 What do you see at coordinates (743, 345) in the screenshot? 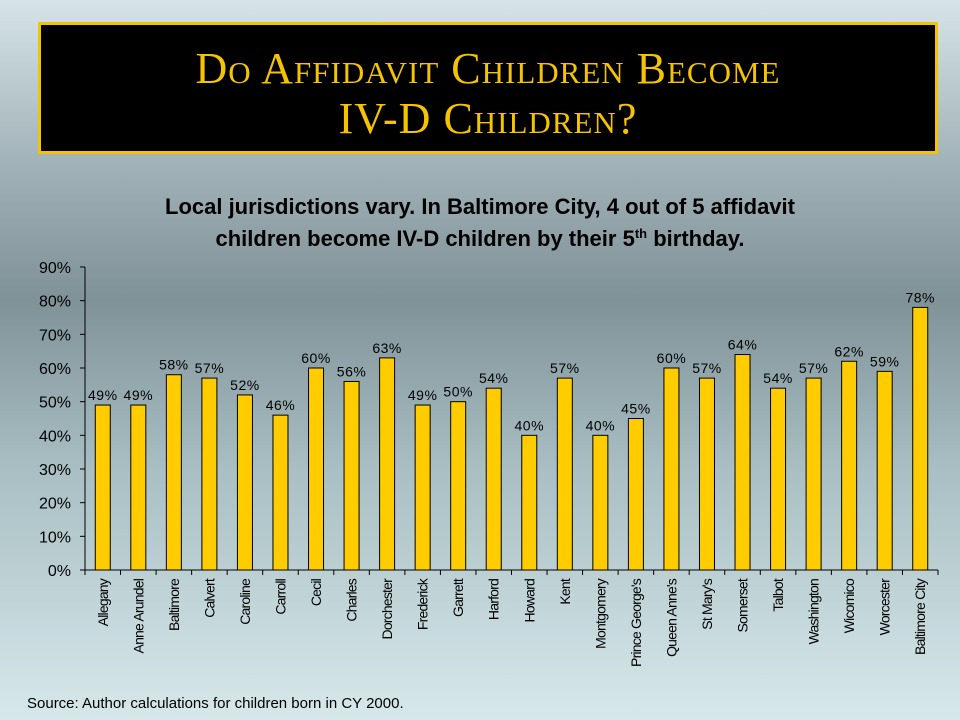
I see `data-label: 64%` at bounding box center [743, 345].